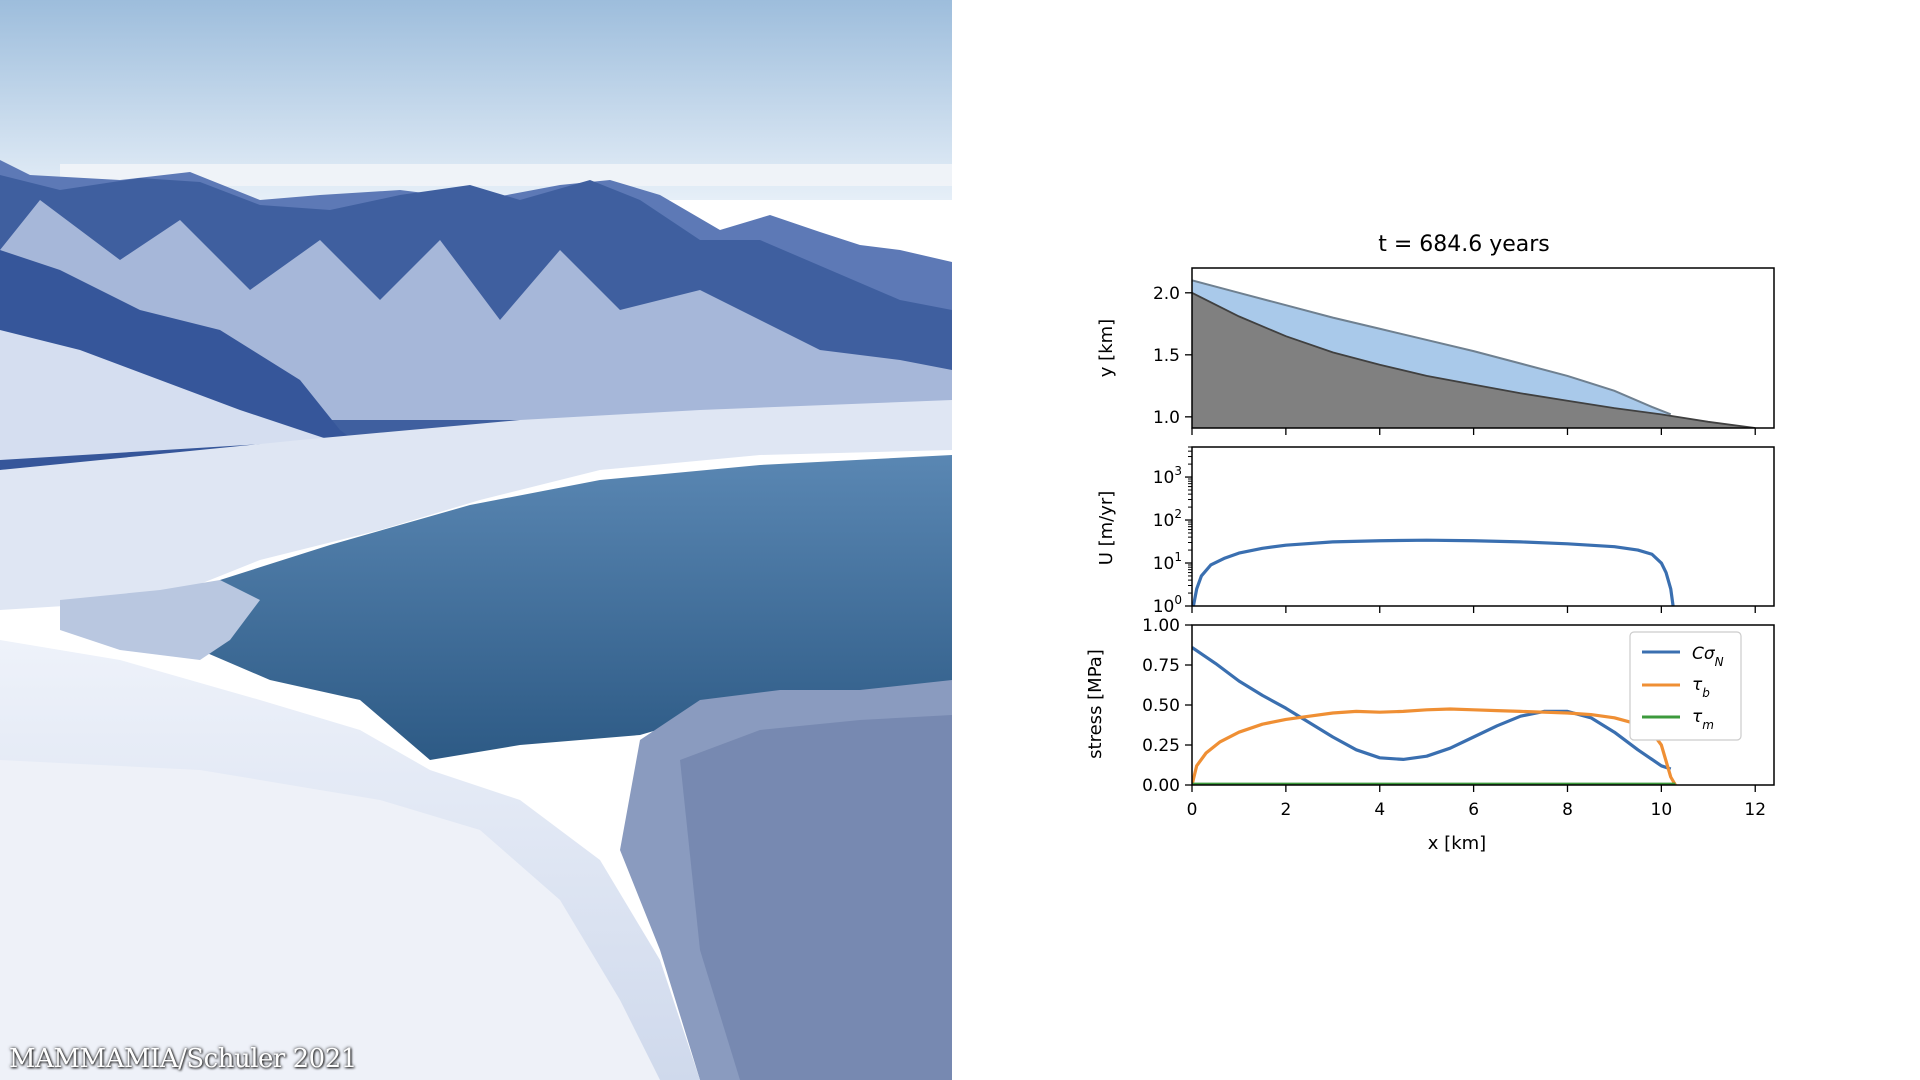 The width and height of the screenshot is (1920, 1080). What do you see at coordinates (1167, 562) in the screenshot?
I see `y-tick-label: 10¹` at bounding box center [1167, 562].